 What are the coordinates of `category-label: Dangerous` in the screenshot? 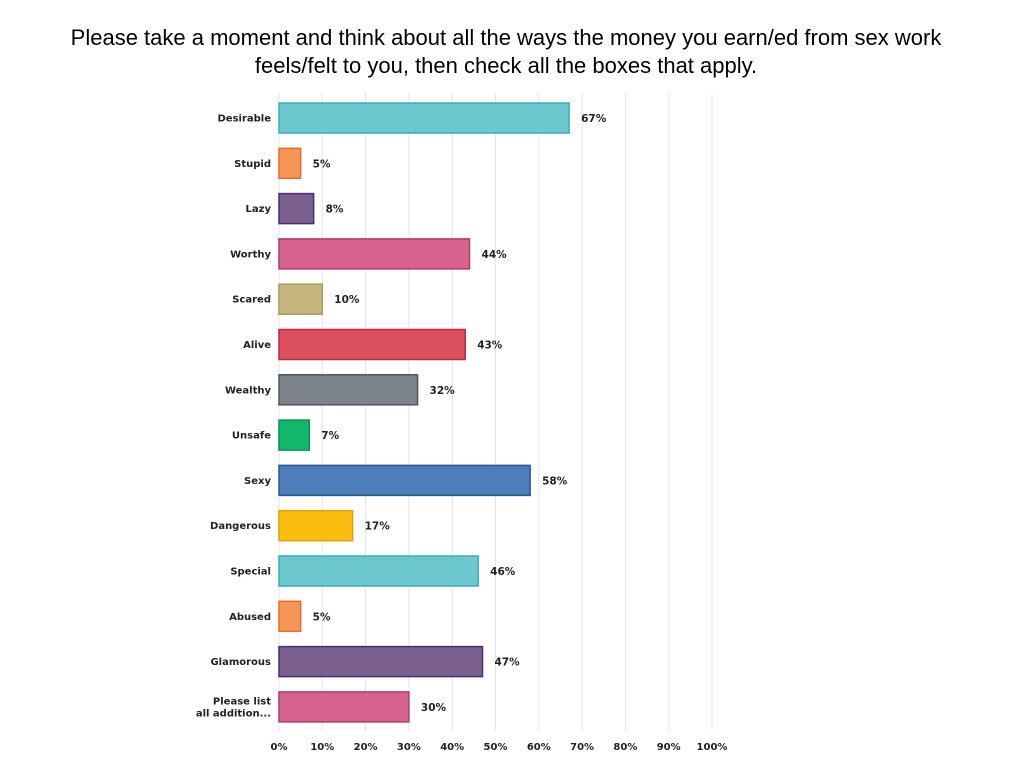 It's located at (240, 526).